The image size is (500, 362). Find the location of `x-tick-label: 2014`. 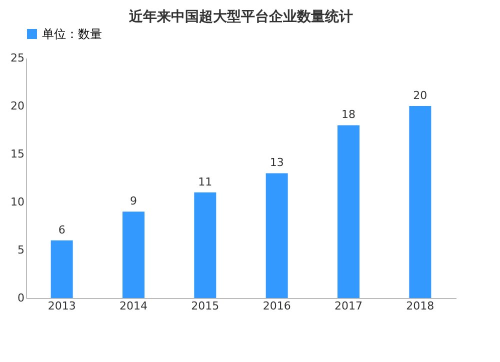

x-tick-label: 2014 is located at coordinates (134, 306).